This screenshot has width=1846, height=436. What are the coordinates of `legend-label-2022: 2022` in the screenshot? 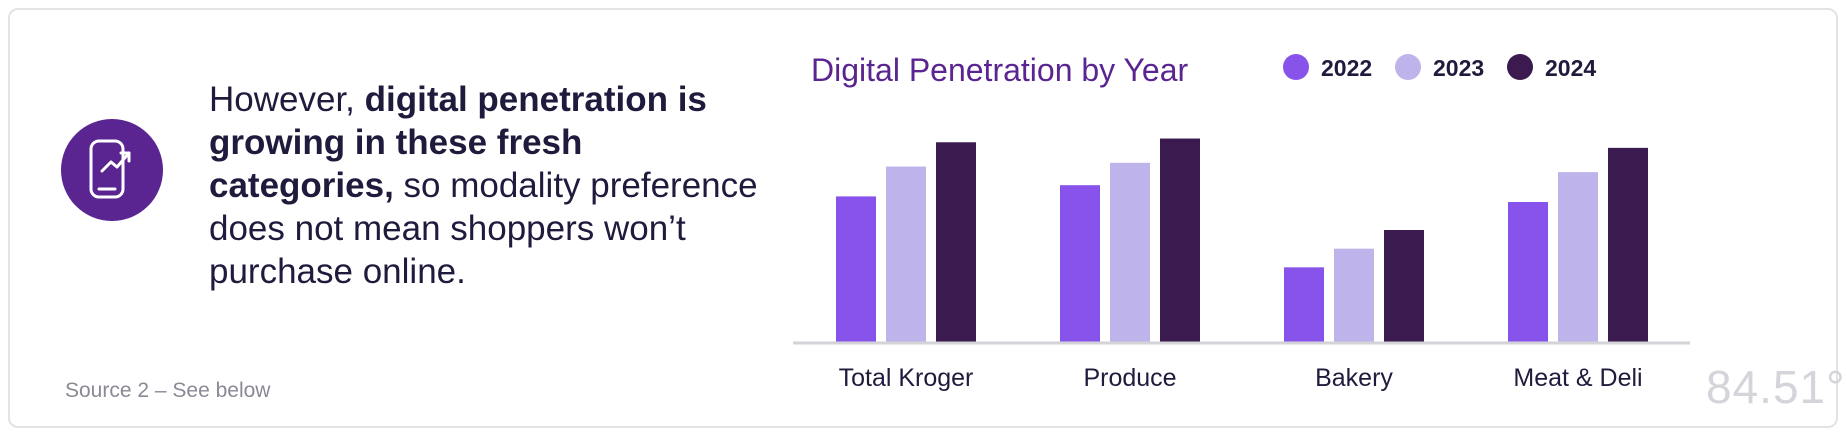 It's located at (1347, 68).